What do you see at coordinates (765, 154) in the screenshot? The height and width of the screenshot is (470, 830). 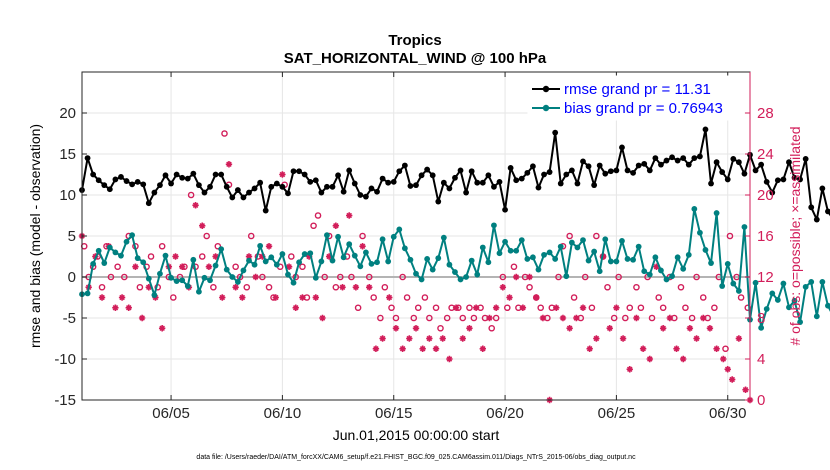 I see `y-right-tick-label: 24` at bounding box center [765, 154].